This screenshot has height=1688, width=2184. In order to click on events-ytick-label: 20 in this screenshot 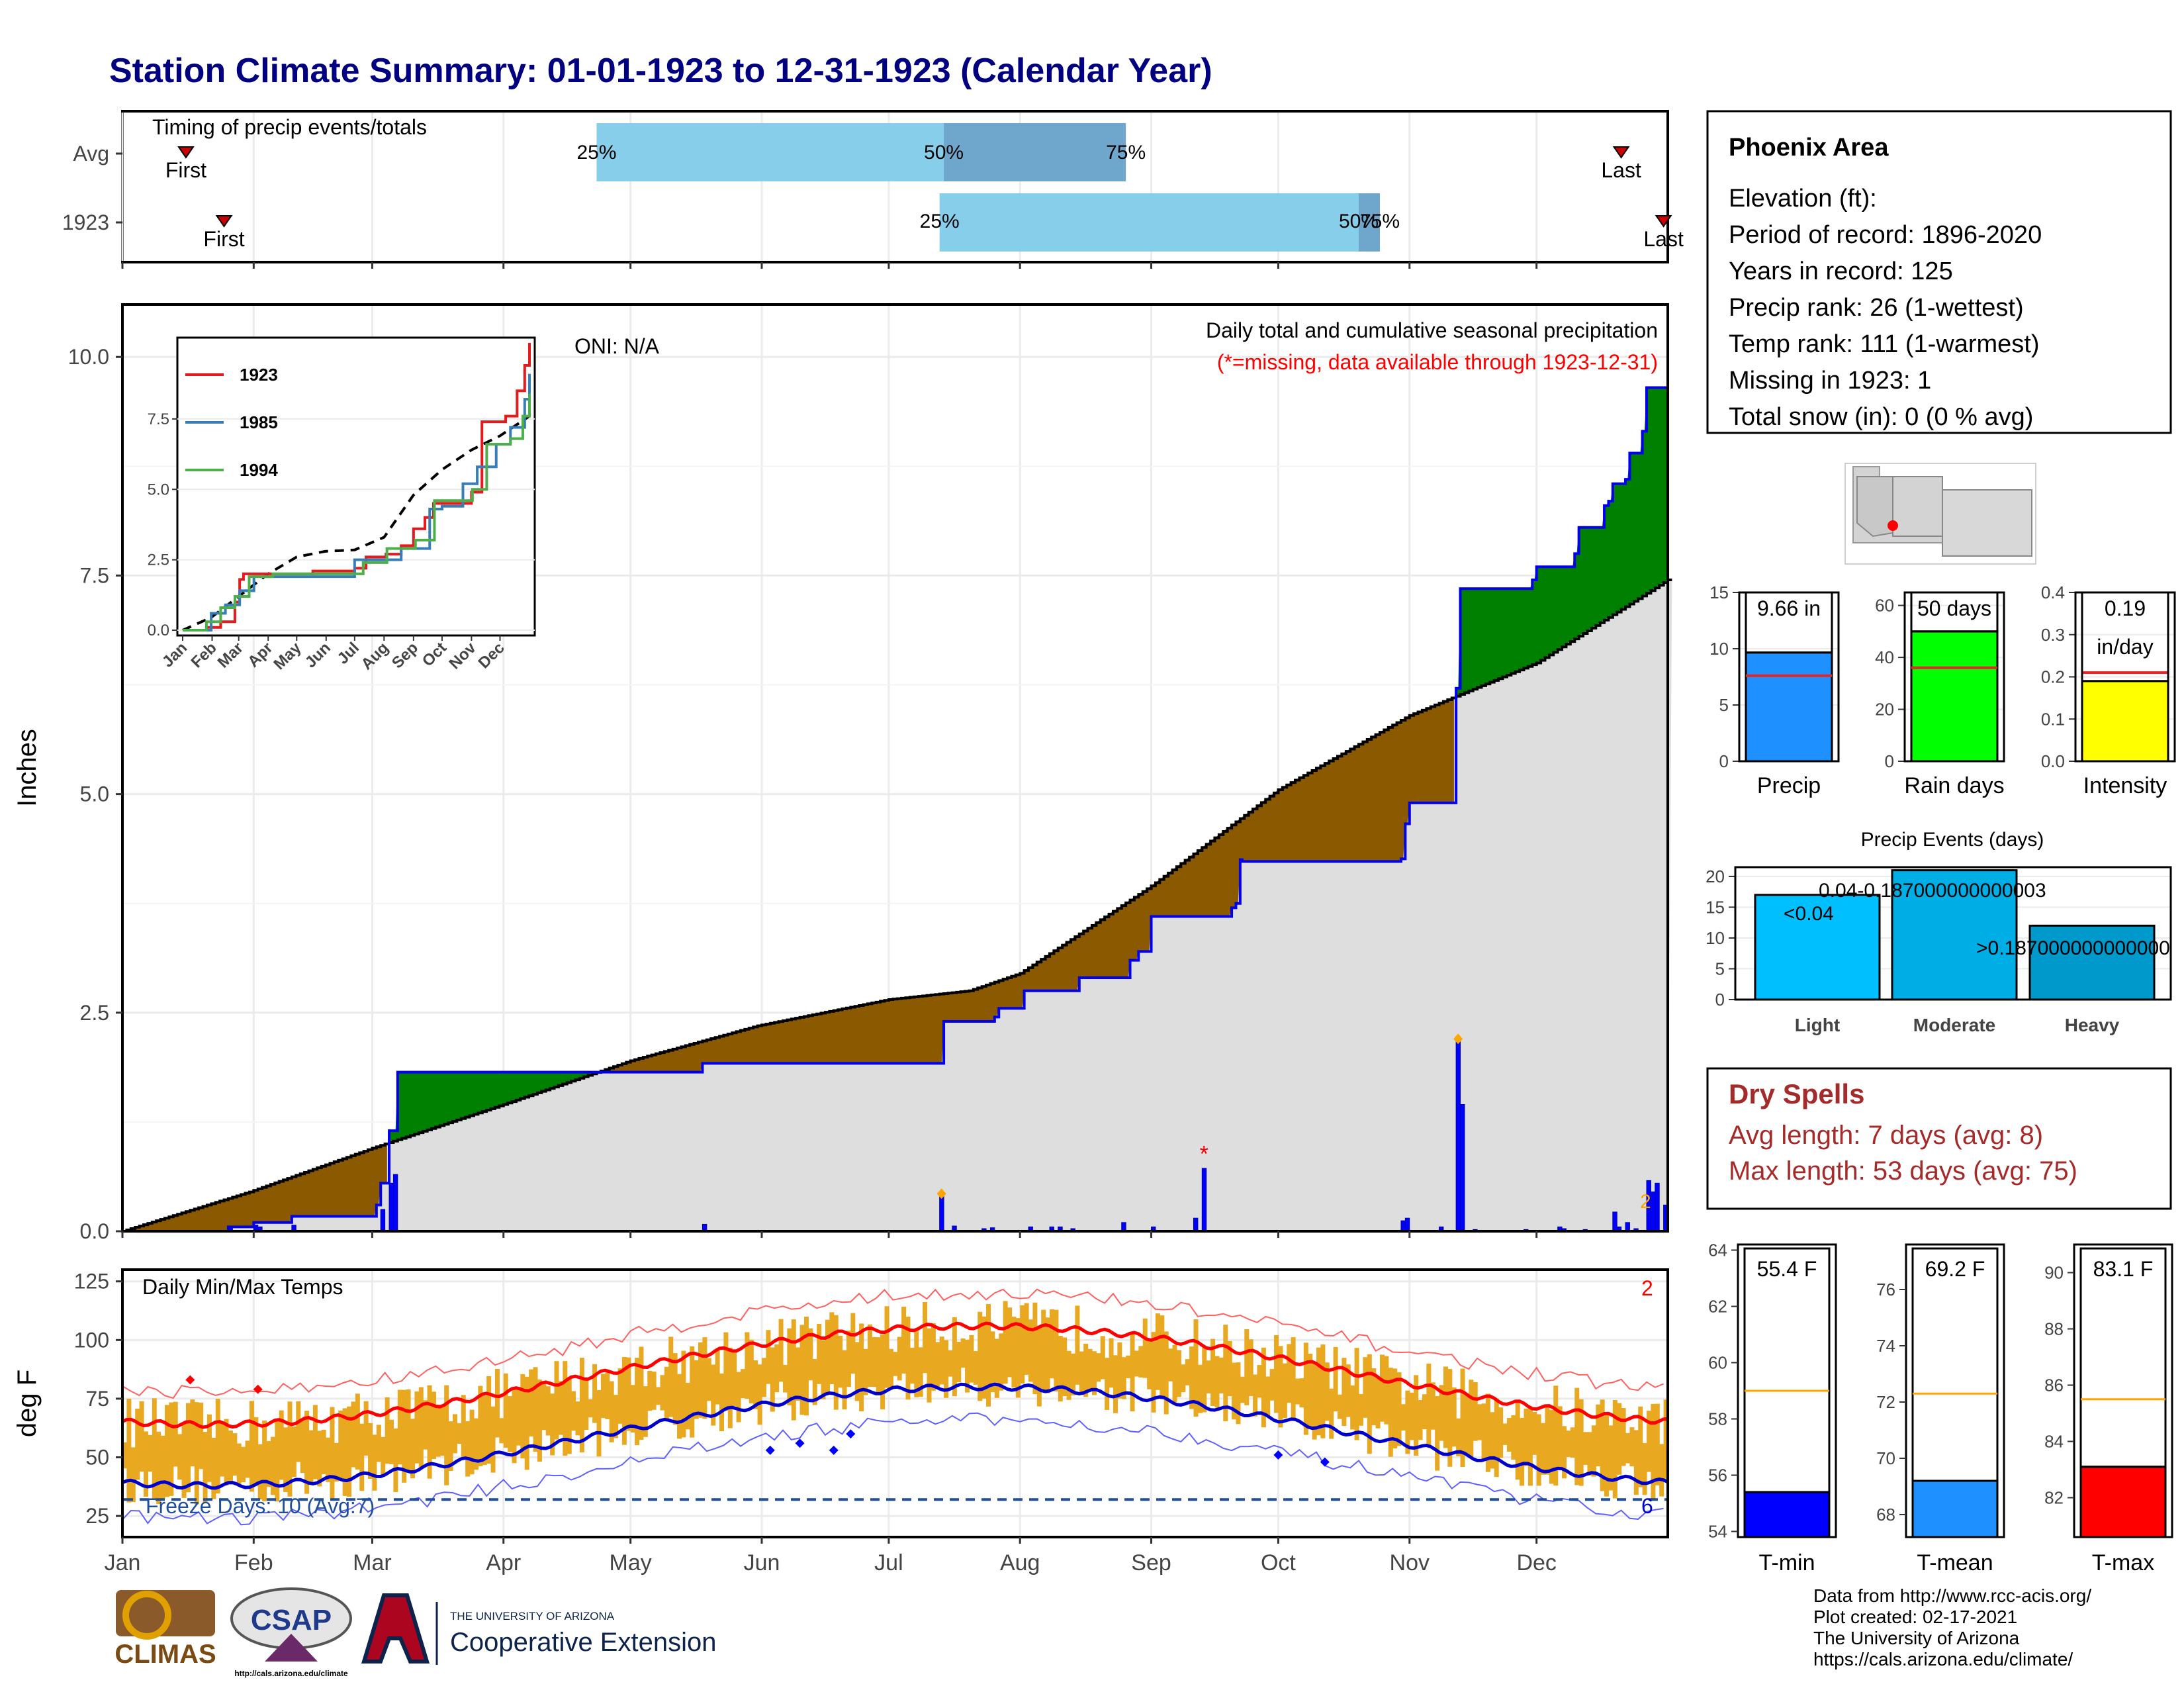, I will do `click(1715, 876)`.